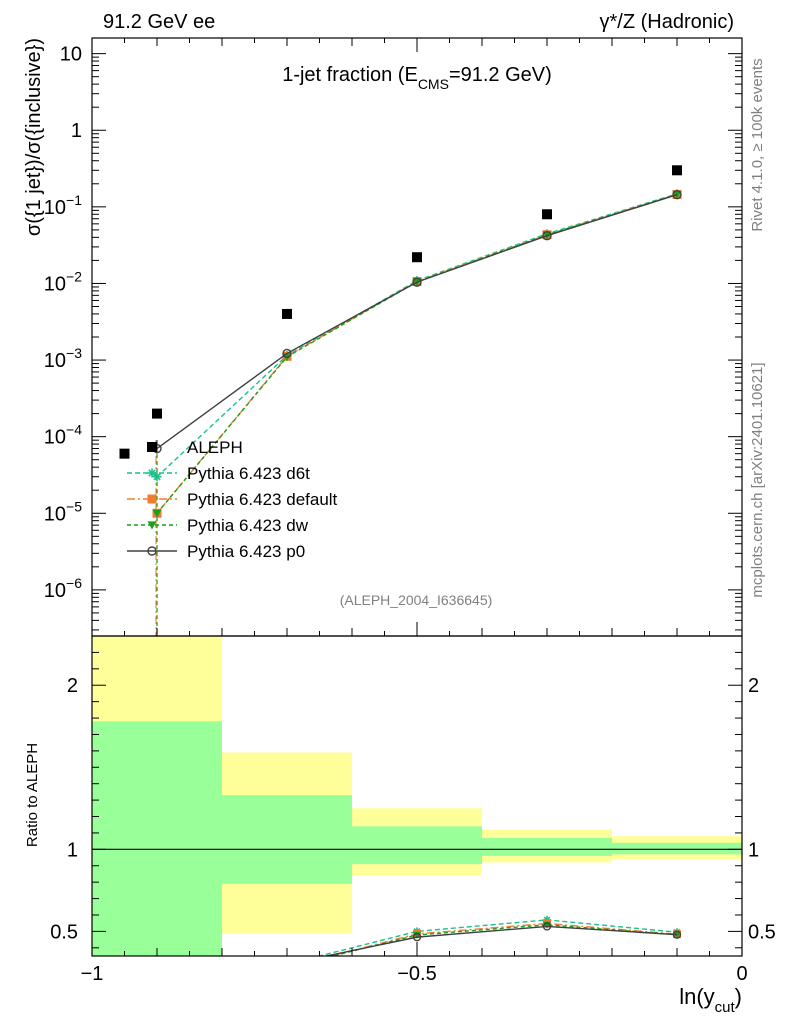 The width and height of the screenshot is (786, 1024). Describe the element at coordinates (416, 600) in the screenshot. I see `analysis-tag: (ALEPH_2004_I636645)` at that location.